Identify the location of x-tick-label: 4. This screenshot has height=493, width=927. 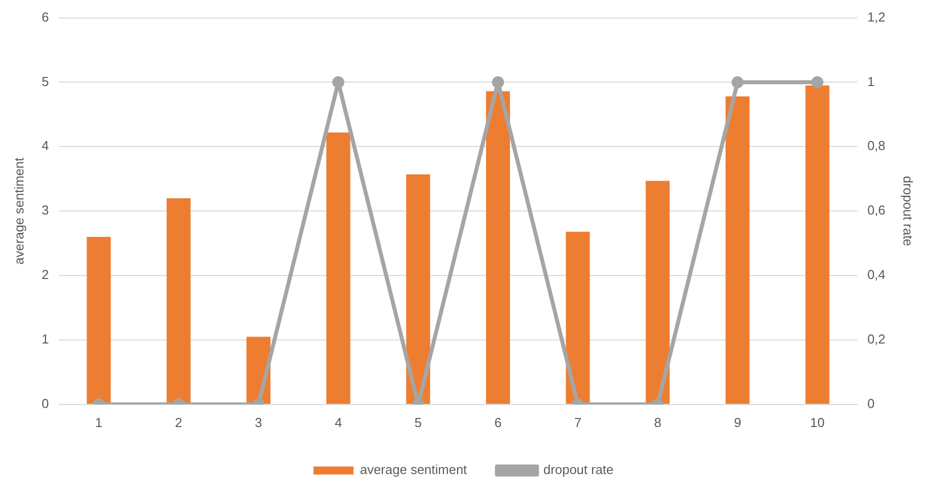
(338, 422).